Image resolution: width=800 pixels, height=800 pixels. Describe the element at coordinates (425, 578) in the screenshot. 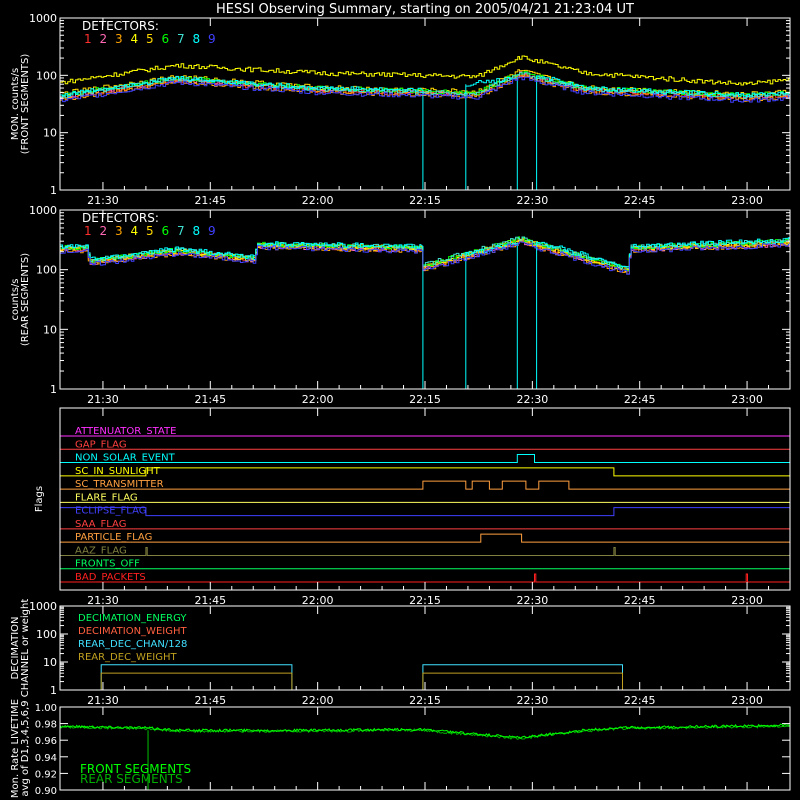

I see `flag-line-bad-packets` at that location.